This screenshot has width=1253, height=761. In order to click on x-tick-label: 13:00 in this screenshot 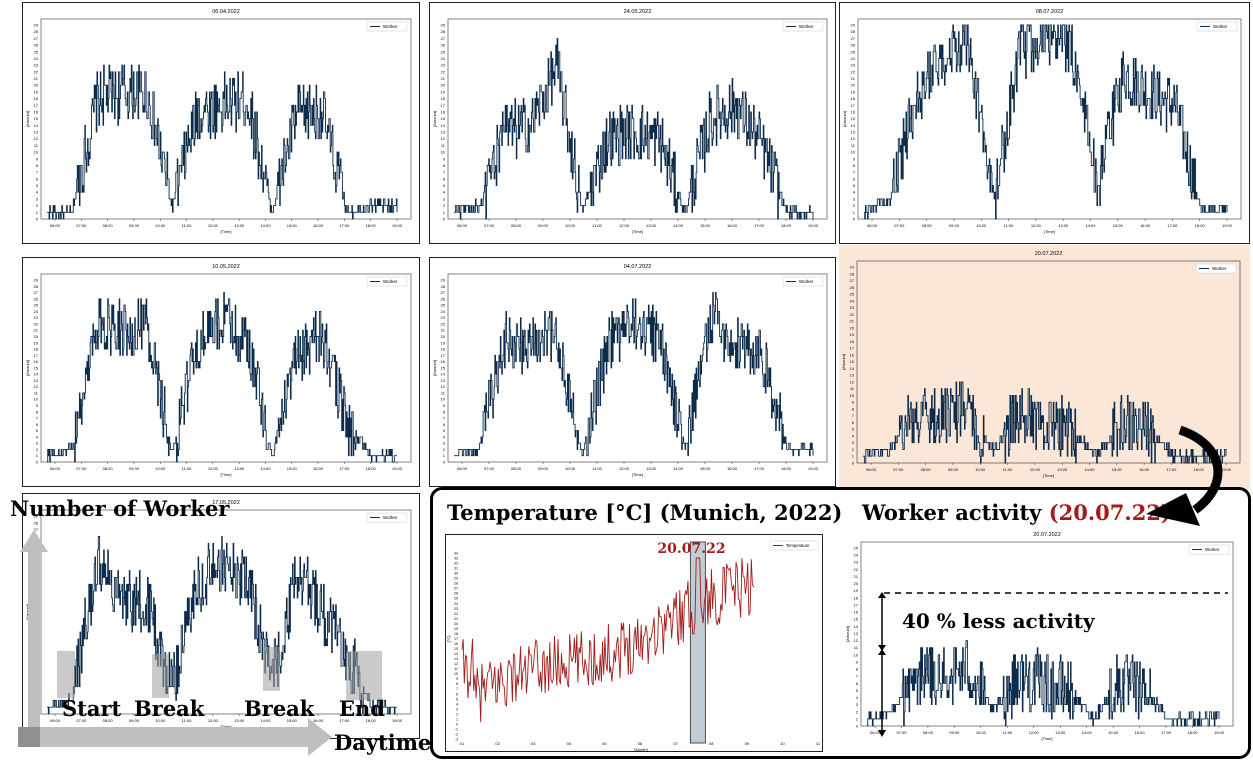, I will do `click(651, 225)`.